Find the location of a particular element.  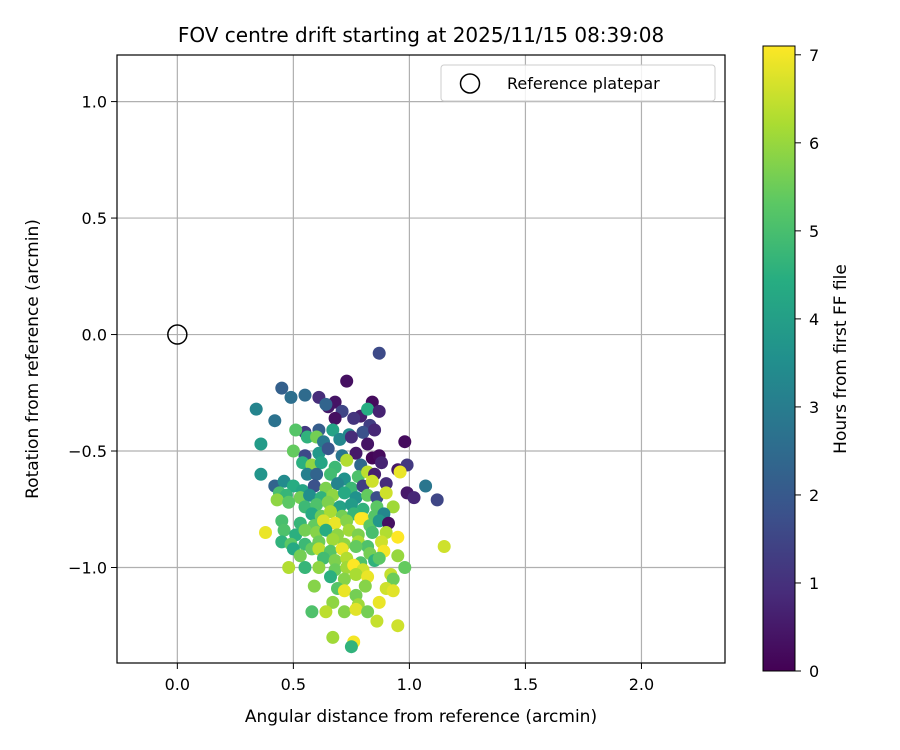

y-tick-label: 1.0 is located at coordinates (94, 102).